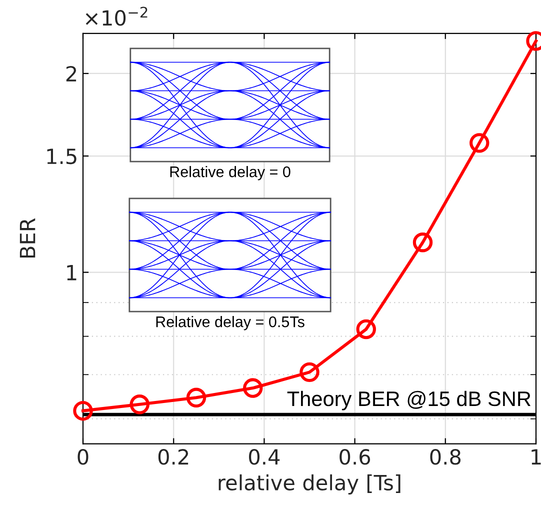 This screenshot has height=514, width=541. What do you see at coordinates (355, 457) in the screenshot?
I see `x-tick-label: 0.6` at bounding box center [355, 457].